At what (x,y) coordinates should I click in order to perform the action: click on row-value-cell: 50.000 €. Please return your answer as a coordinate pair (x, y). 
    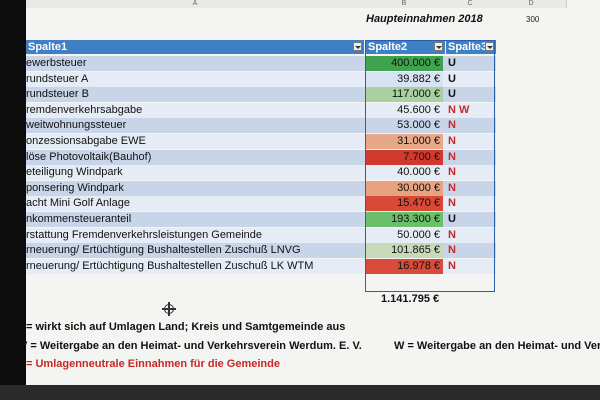
    Looking at the image, I should click on (404, 235).